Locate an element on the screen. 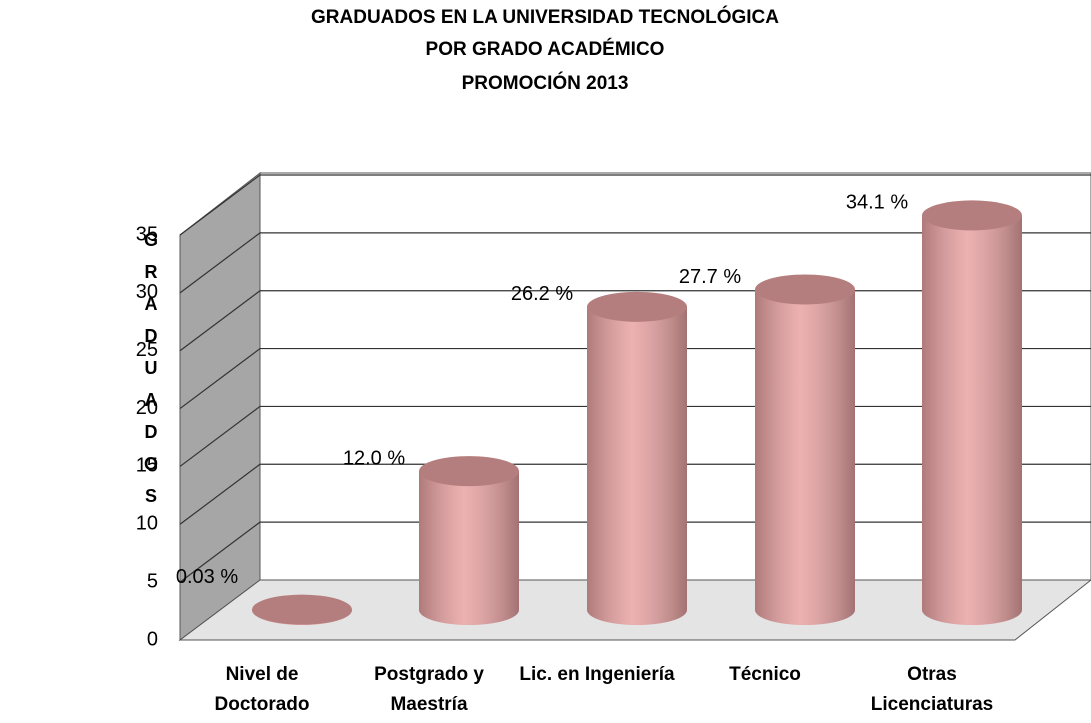 This screenshot has height=723, width=1091. value-label: 27.7 % is located at coordinates (710, 277).